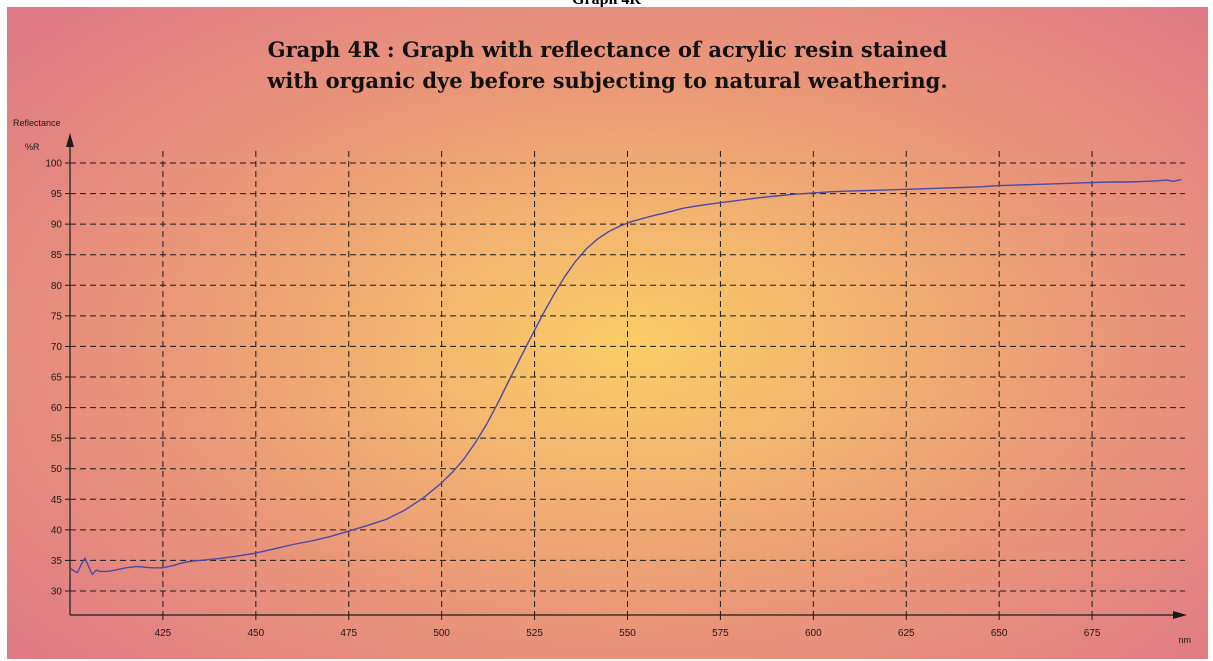 This screenshot has height=661, width=1213. Describe the element at coordinates (720, 633) in the screenshot. I see `x-tick-label: 575` at that location.